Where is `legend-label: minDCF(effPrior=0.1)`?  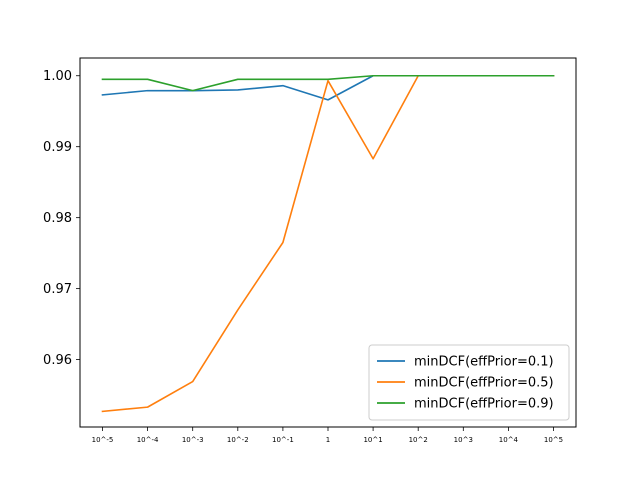
legend-label: minDCF(effPrior=0.1) is located at coordinates (484, 362).